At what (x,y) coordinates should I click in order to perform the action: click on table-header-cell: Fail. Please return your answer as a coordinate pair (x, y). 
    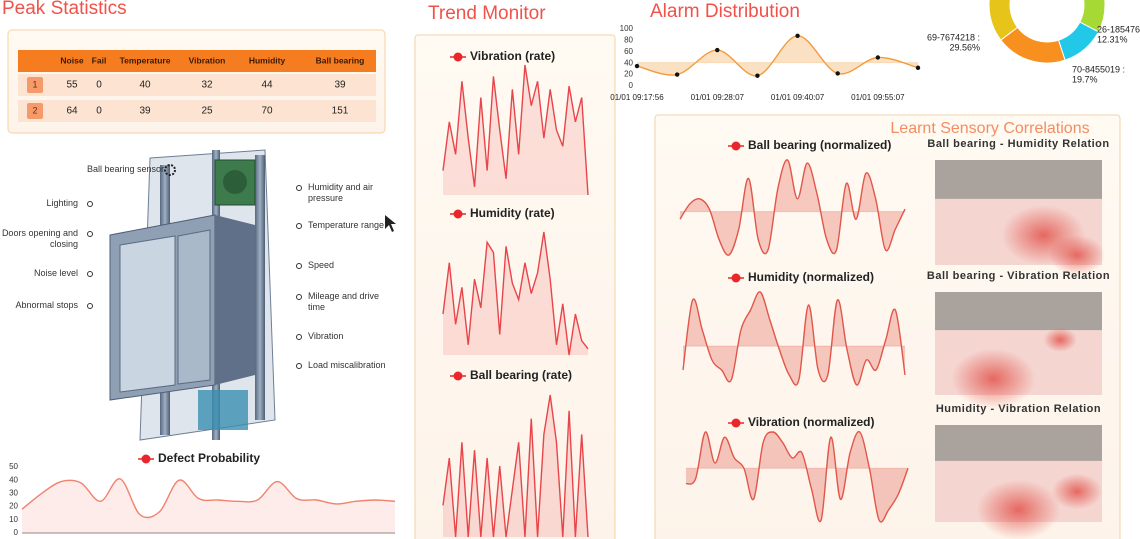
    Looking at the image, I should click on (99, 60).